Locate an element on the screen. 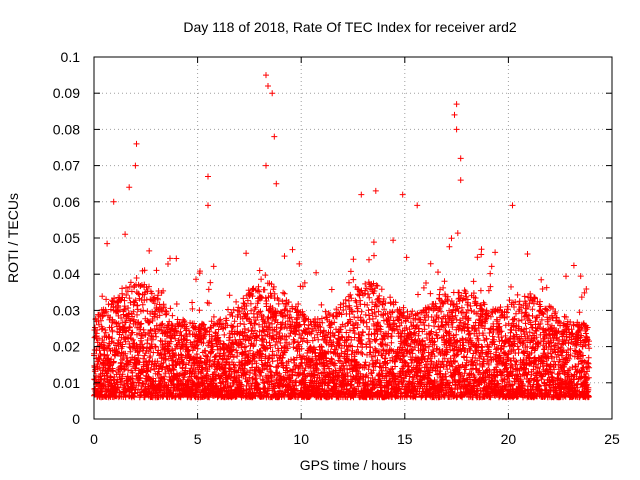 This screenshot has height=480, width=640. y-tick-label: 0.06 is located at coordinates (66, 202).